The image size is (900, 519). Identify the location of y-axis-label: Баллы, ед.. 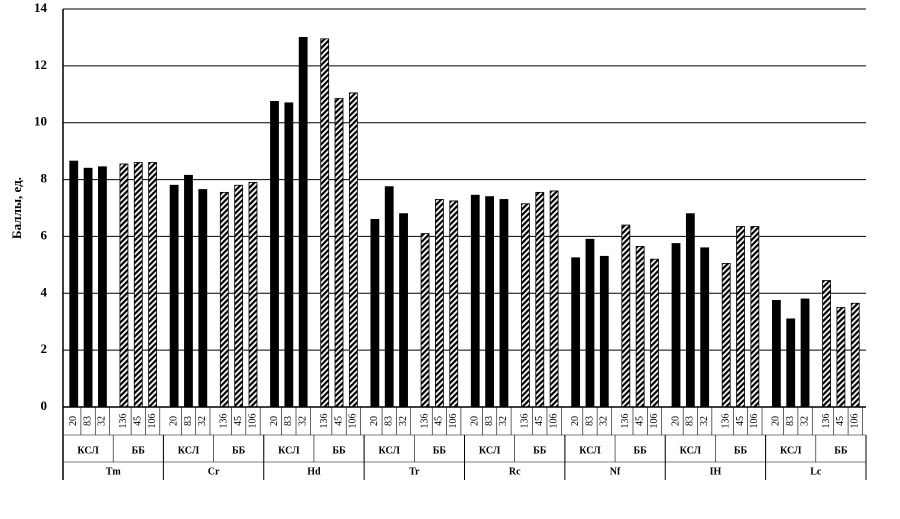
(16, 208).